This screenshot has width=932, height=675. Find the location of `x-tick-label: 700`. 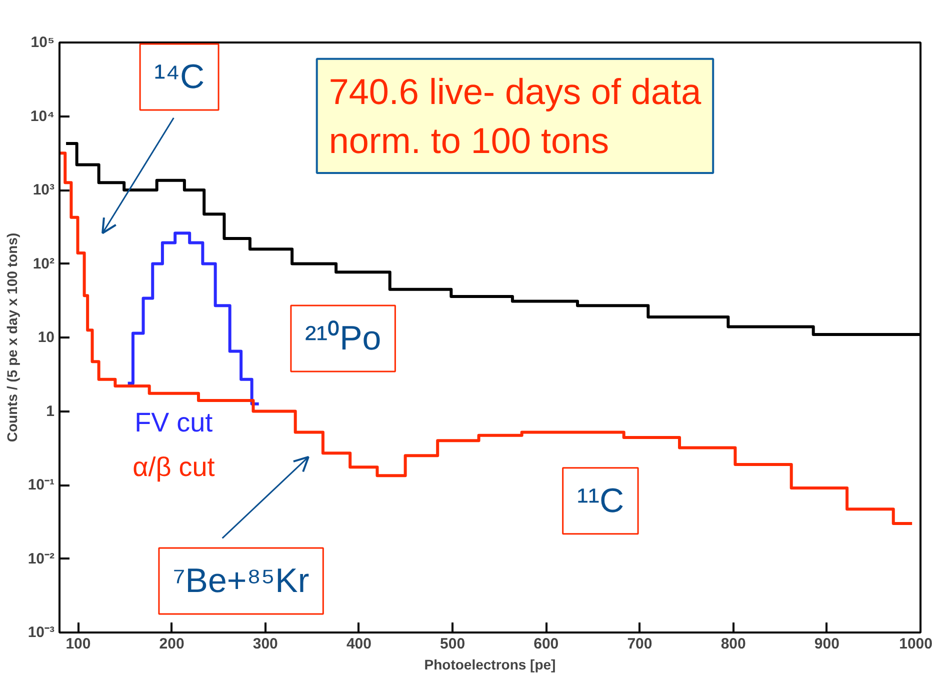

x-tick-label: 700 is located at coordinates (639, 644).